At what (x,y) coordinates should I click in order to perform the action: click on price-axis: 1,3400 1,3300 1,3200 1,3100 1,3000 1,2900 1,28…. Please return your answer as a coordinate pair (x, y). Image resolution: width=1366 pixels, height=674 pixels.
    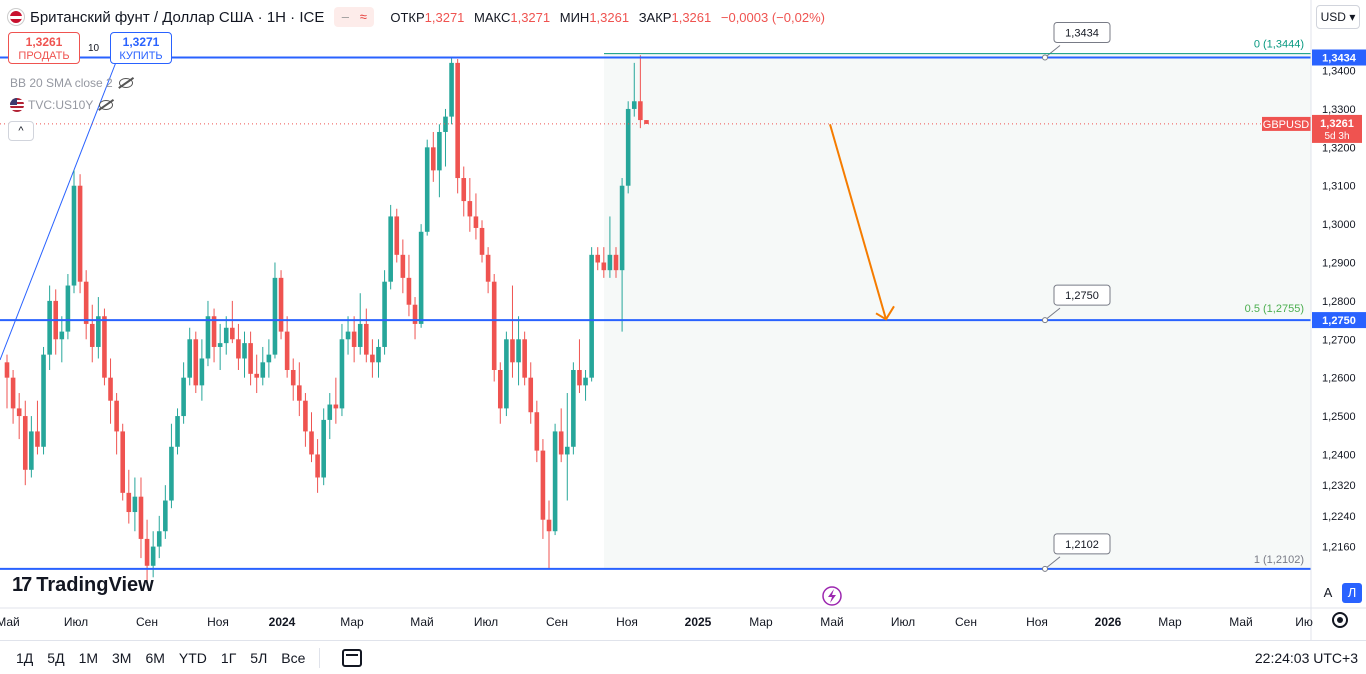
    Looking at the image, I should click on (1339, 301).